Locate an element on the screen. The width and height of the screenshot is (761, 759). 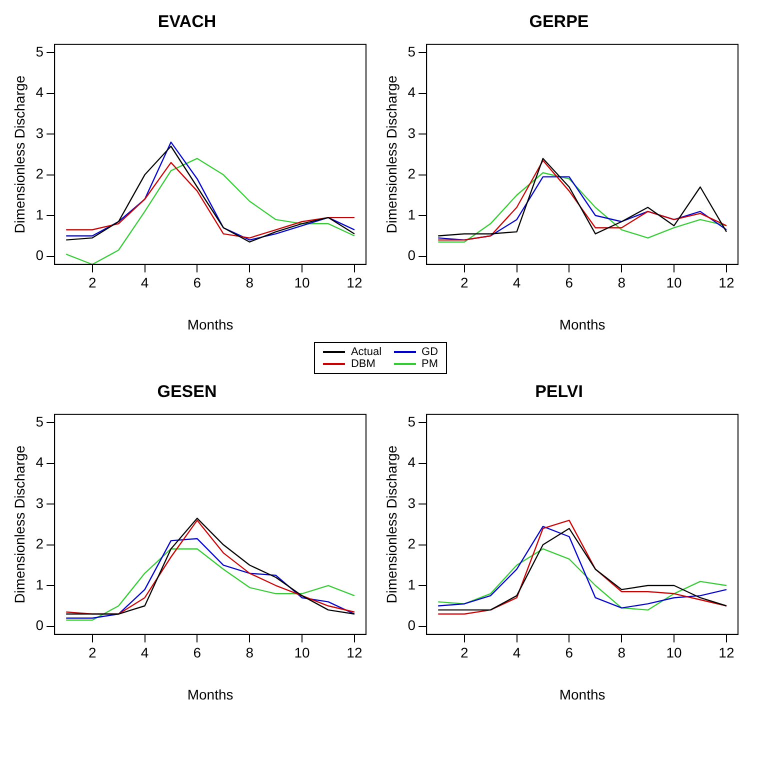
legend-label: DBM is located at coordinates (363, 364).